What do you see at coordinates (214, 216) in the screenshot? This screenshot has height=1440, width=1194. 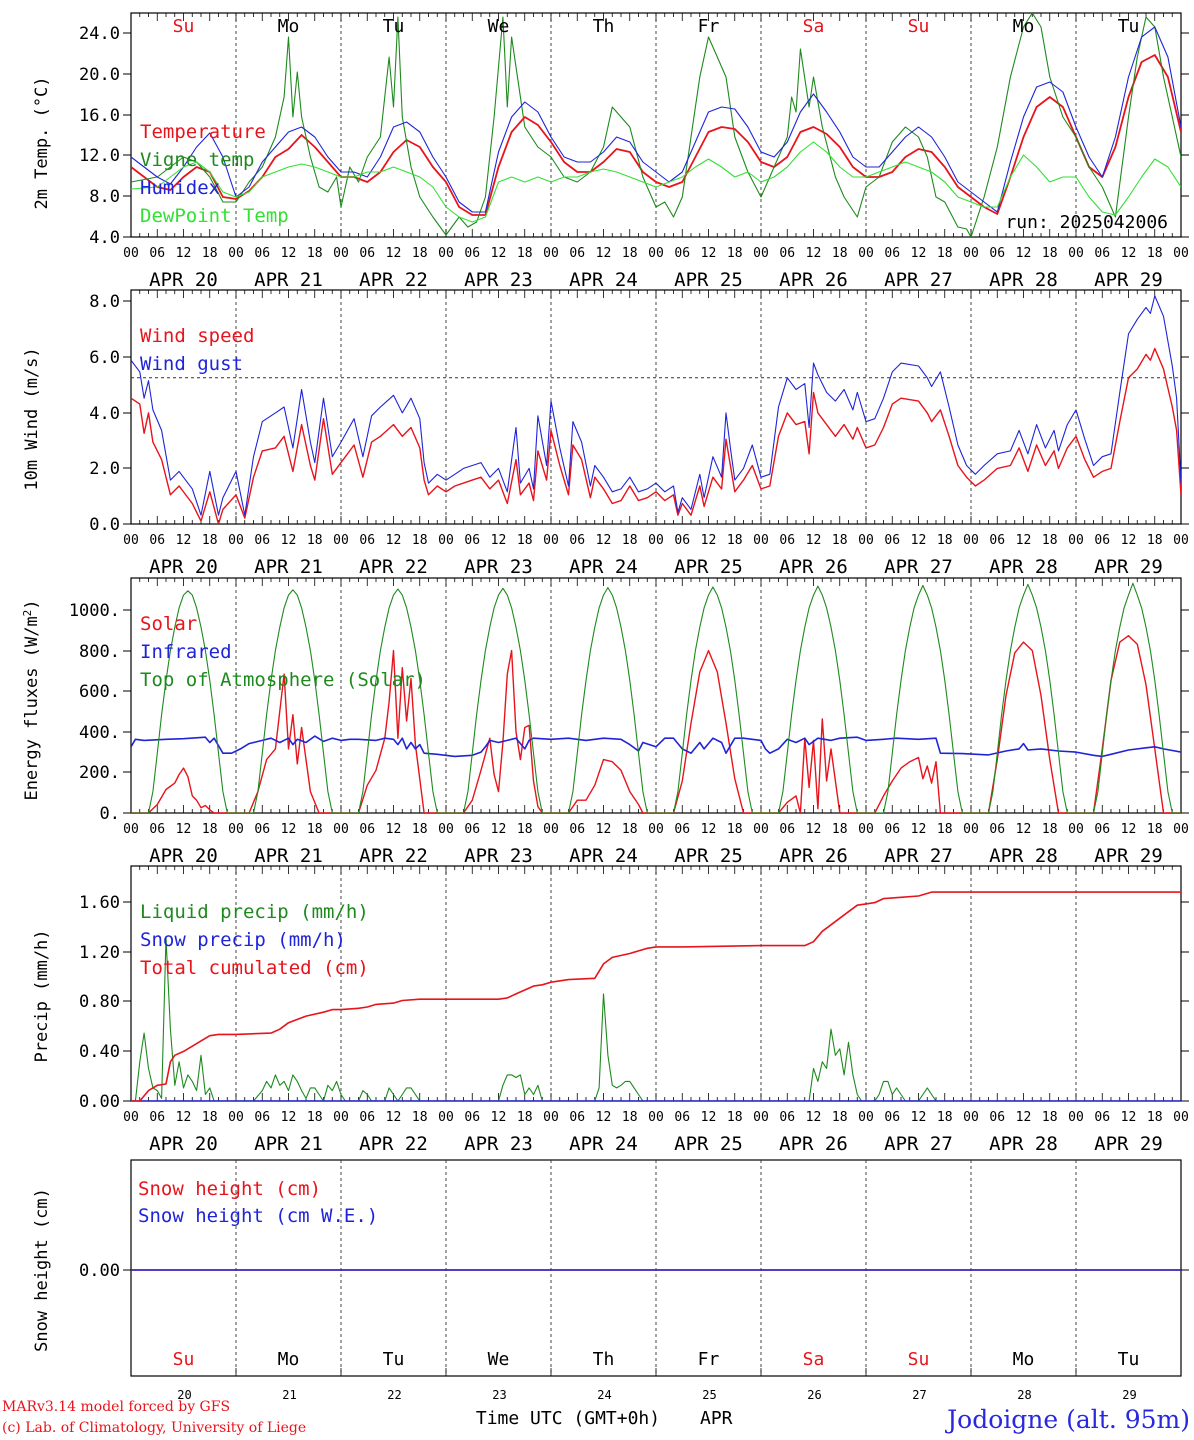 I see `legend-entry: DewPoint Temp` at bounding box center [214, 216].